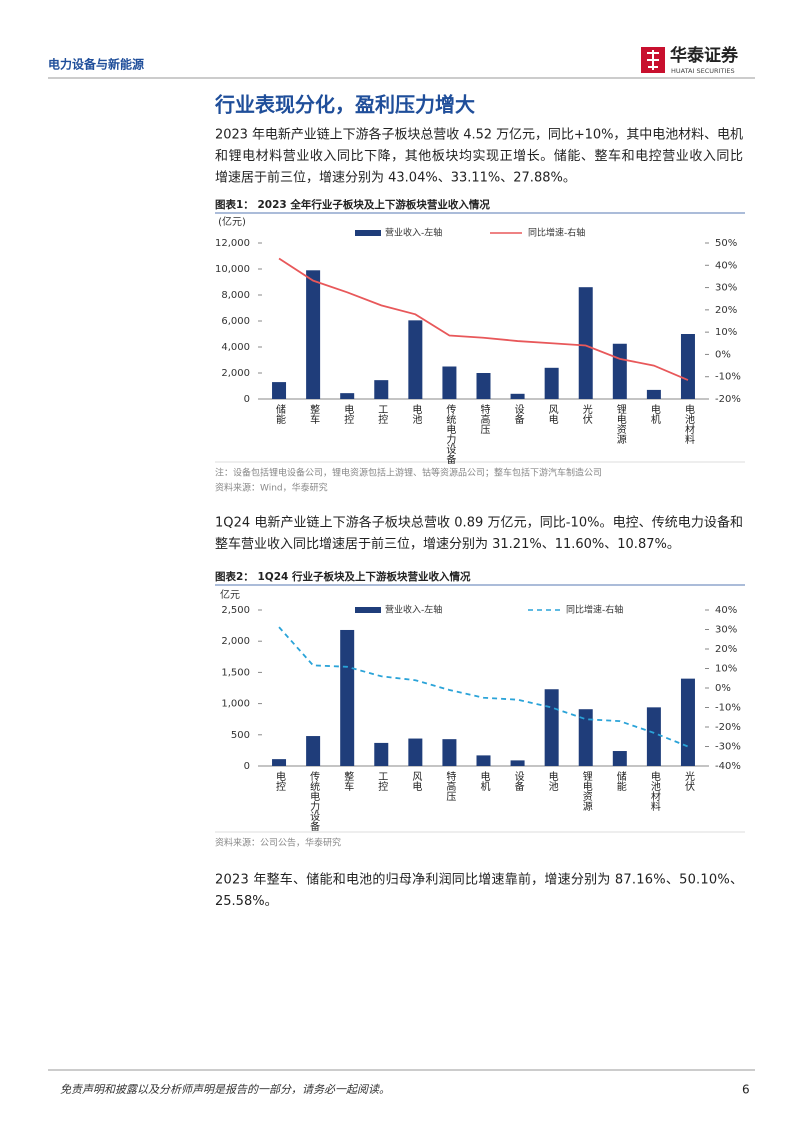  I want to click on figure-source: 资料来源：公司公告，华泰研究, so click(278, 843).